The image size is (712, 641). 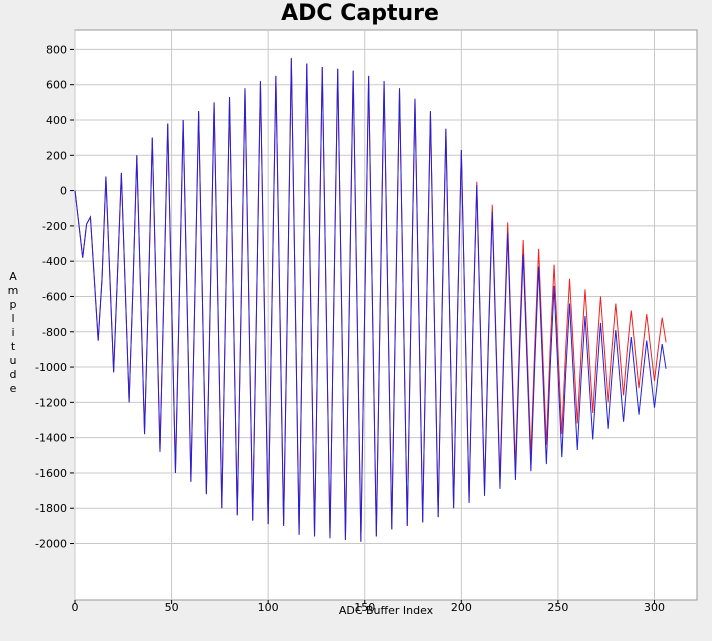 I want to click on y-tick-label: -600, so click(x=54, y=296).